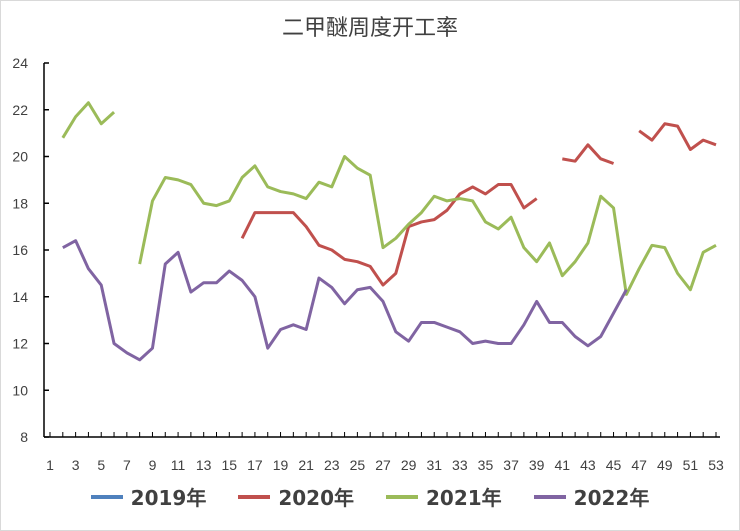 The width and height of the screenshot is (740, 531). I want to click on x-tick-label: 13, so click(204, 465).